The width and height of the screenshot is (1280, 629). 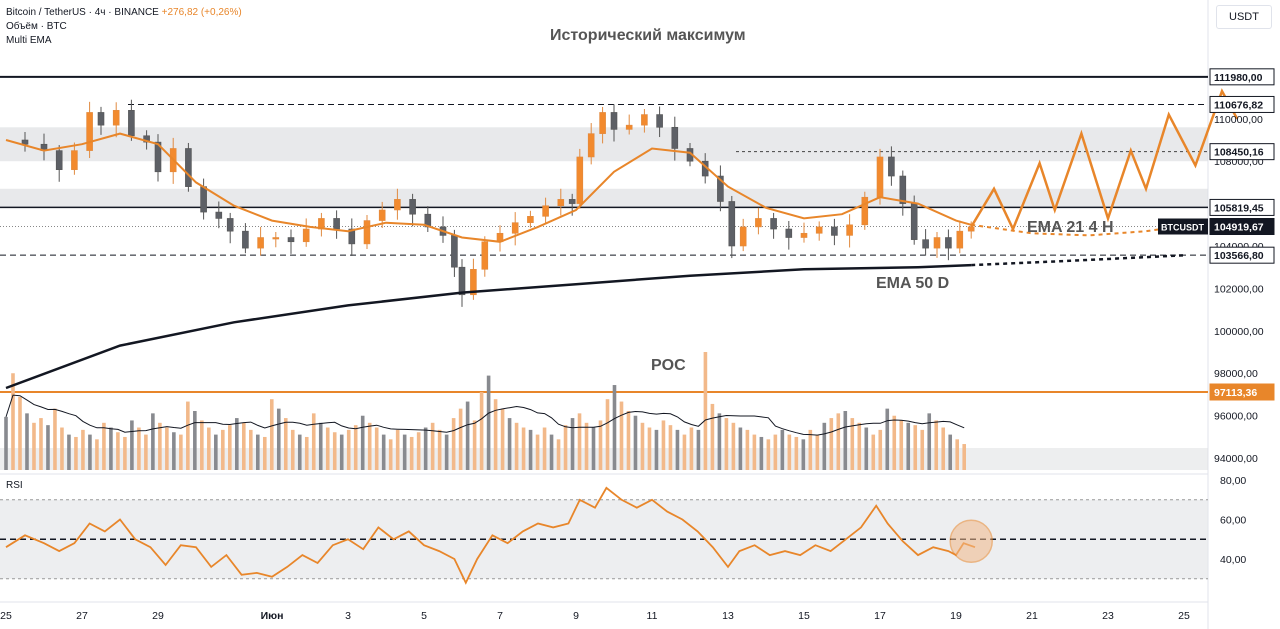 I want to click on rsi-legend: RSI, so click(x=14, y=485).